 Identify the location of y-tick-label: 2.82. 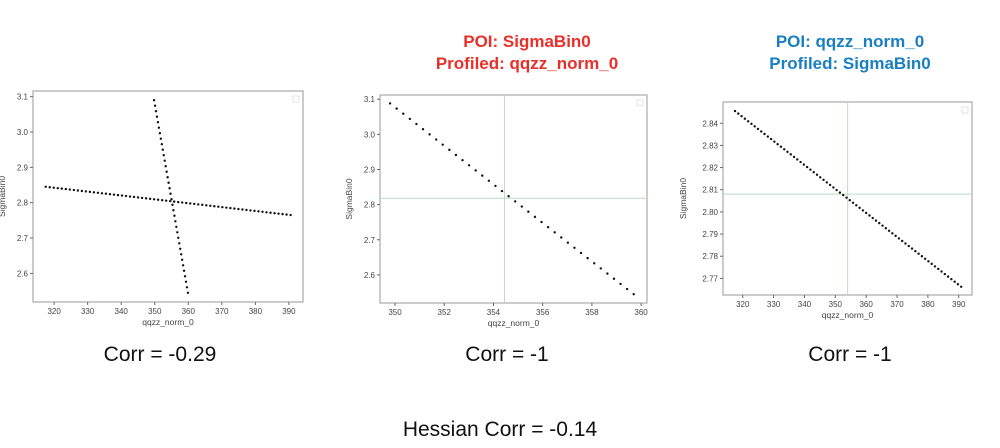
(710, 168).